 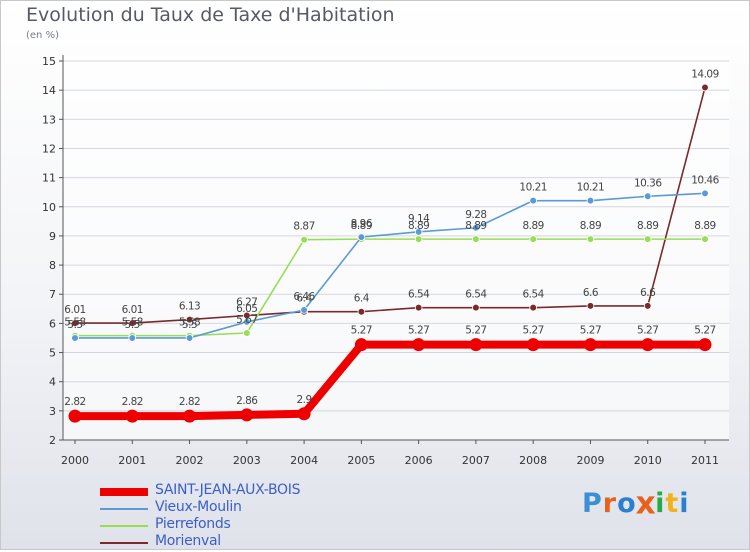 What do you see at coordinates (476, 460) in the screenshot?
I see `x-tick-label: 2007` at bounding box center [476, 460].